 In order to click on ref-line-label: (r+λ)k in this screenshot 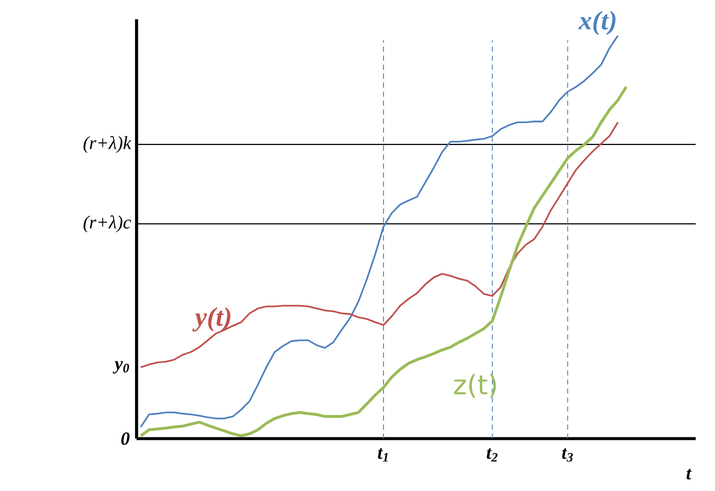, I will do `click(108, 145)`.